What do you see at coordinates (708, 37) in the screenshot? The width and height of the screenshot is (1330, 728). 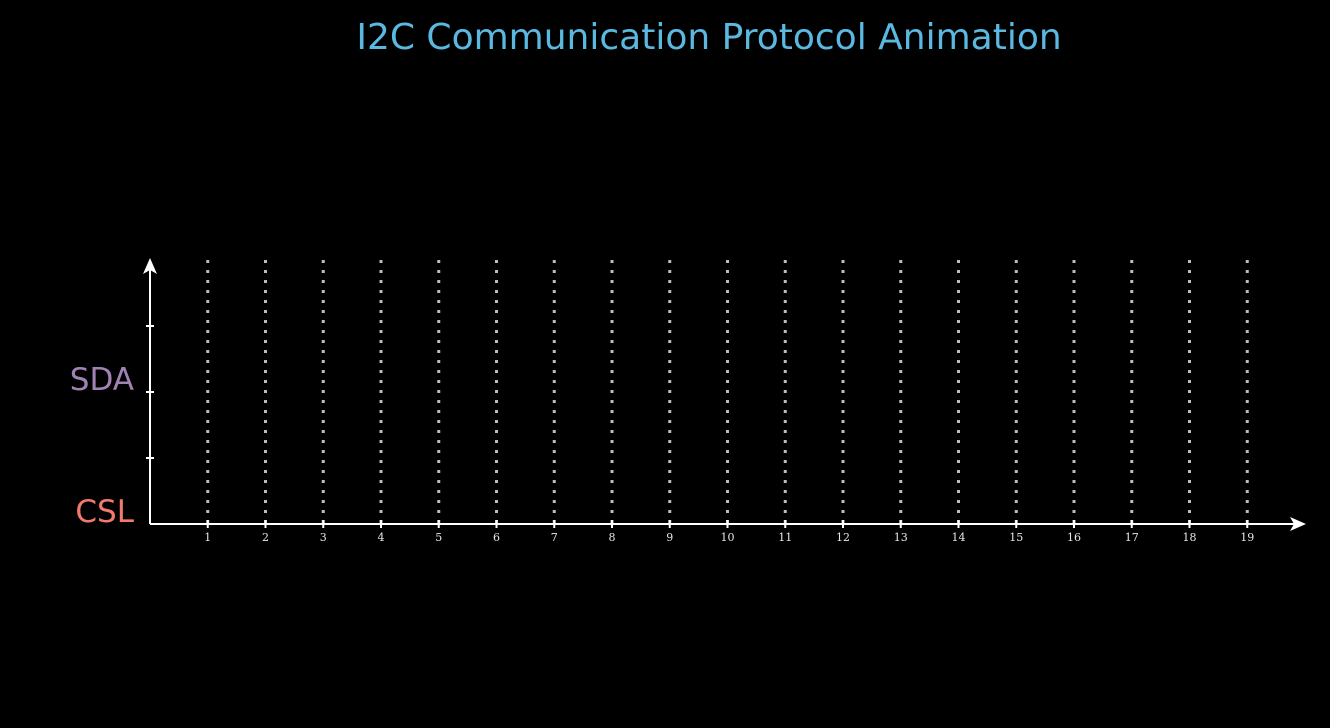 I see `diagram-title: I2C Communication Protocol Animation` at bounding box center [708, 37].